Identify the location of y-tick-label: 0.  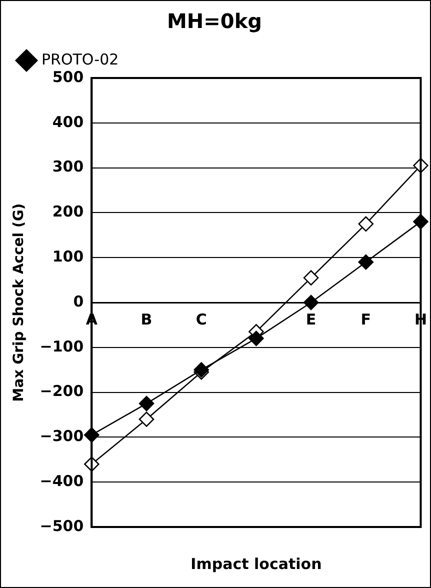
(78, 301).